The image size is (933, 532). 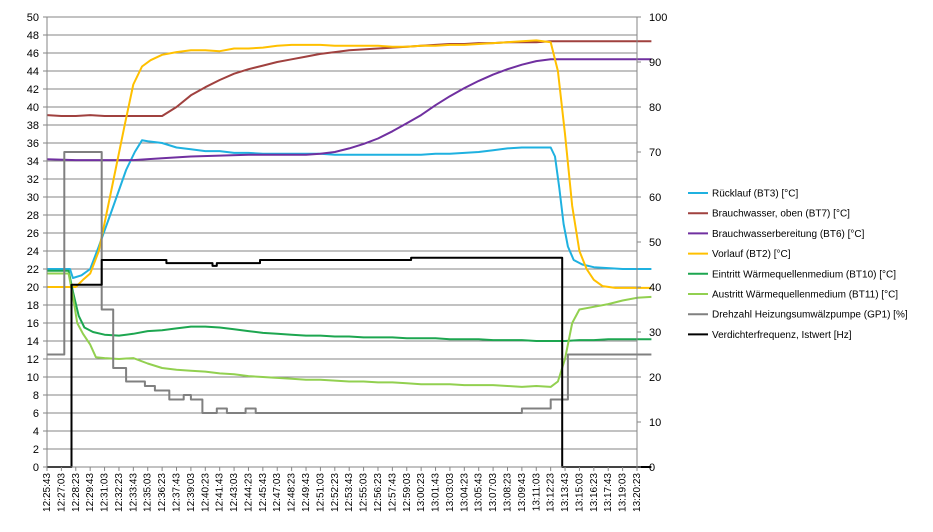 I want to click on y-tick-label: 30, so click(x=33, y=198).